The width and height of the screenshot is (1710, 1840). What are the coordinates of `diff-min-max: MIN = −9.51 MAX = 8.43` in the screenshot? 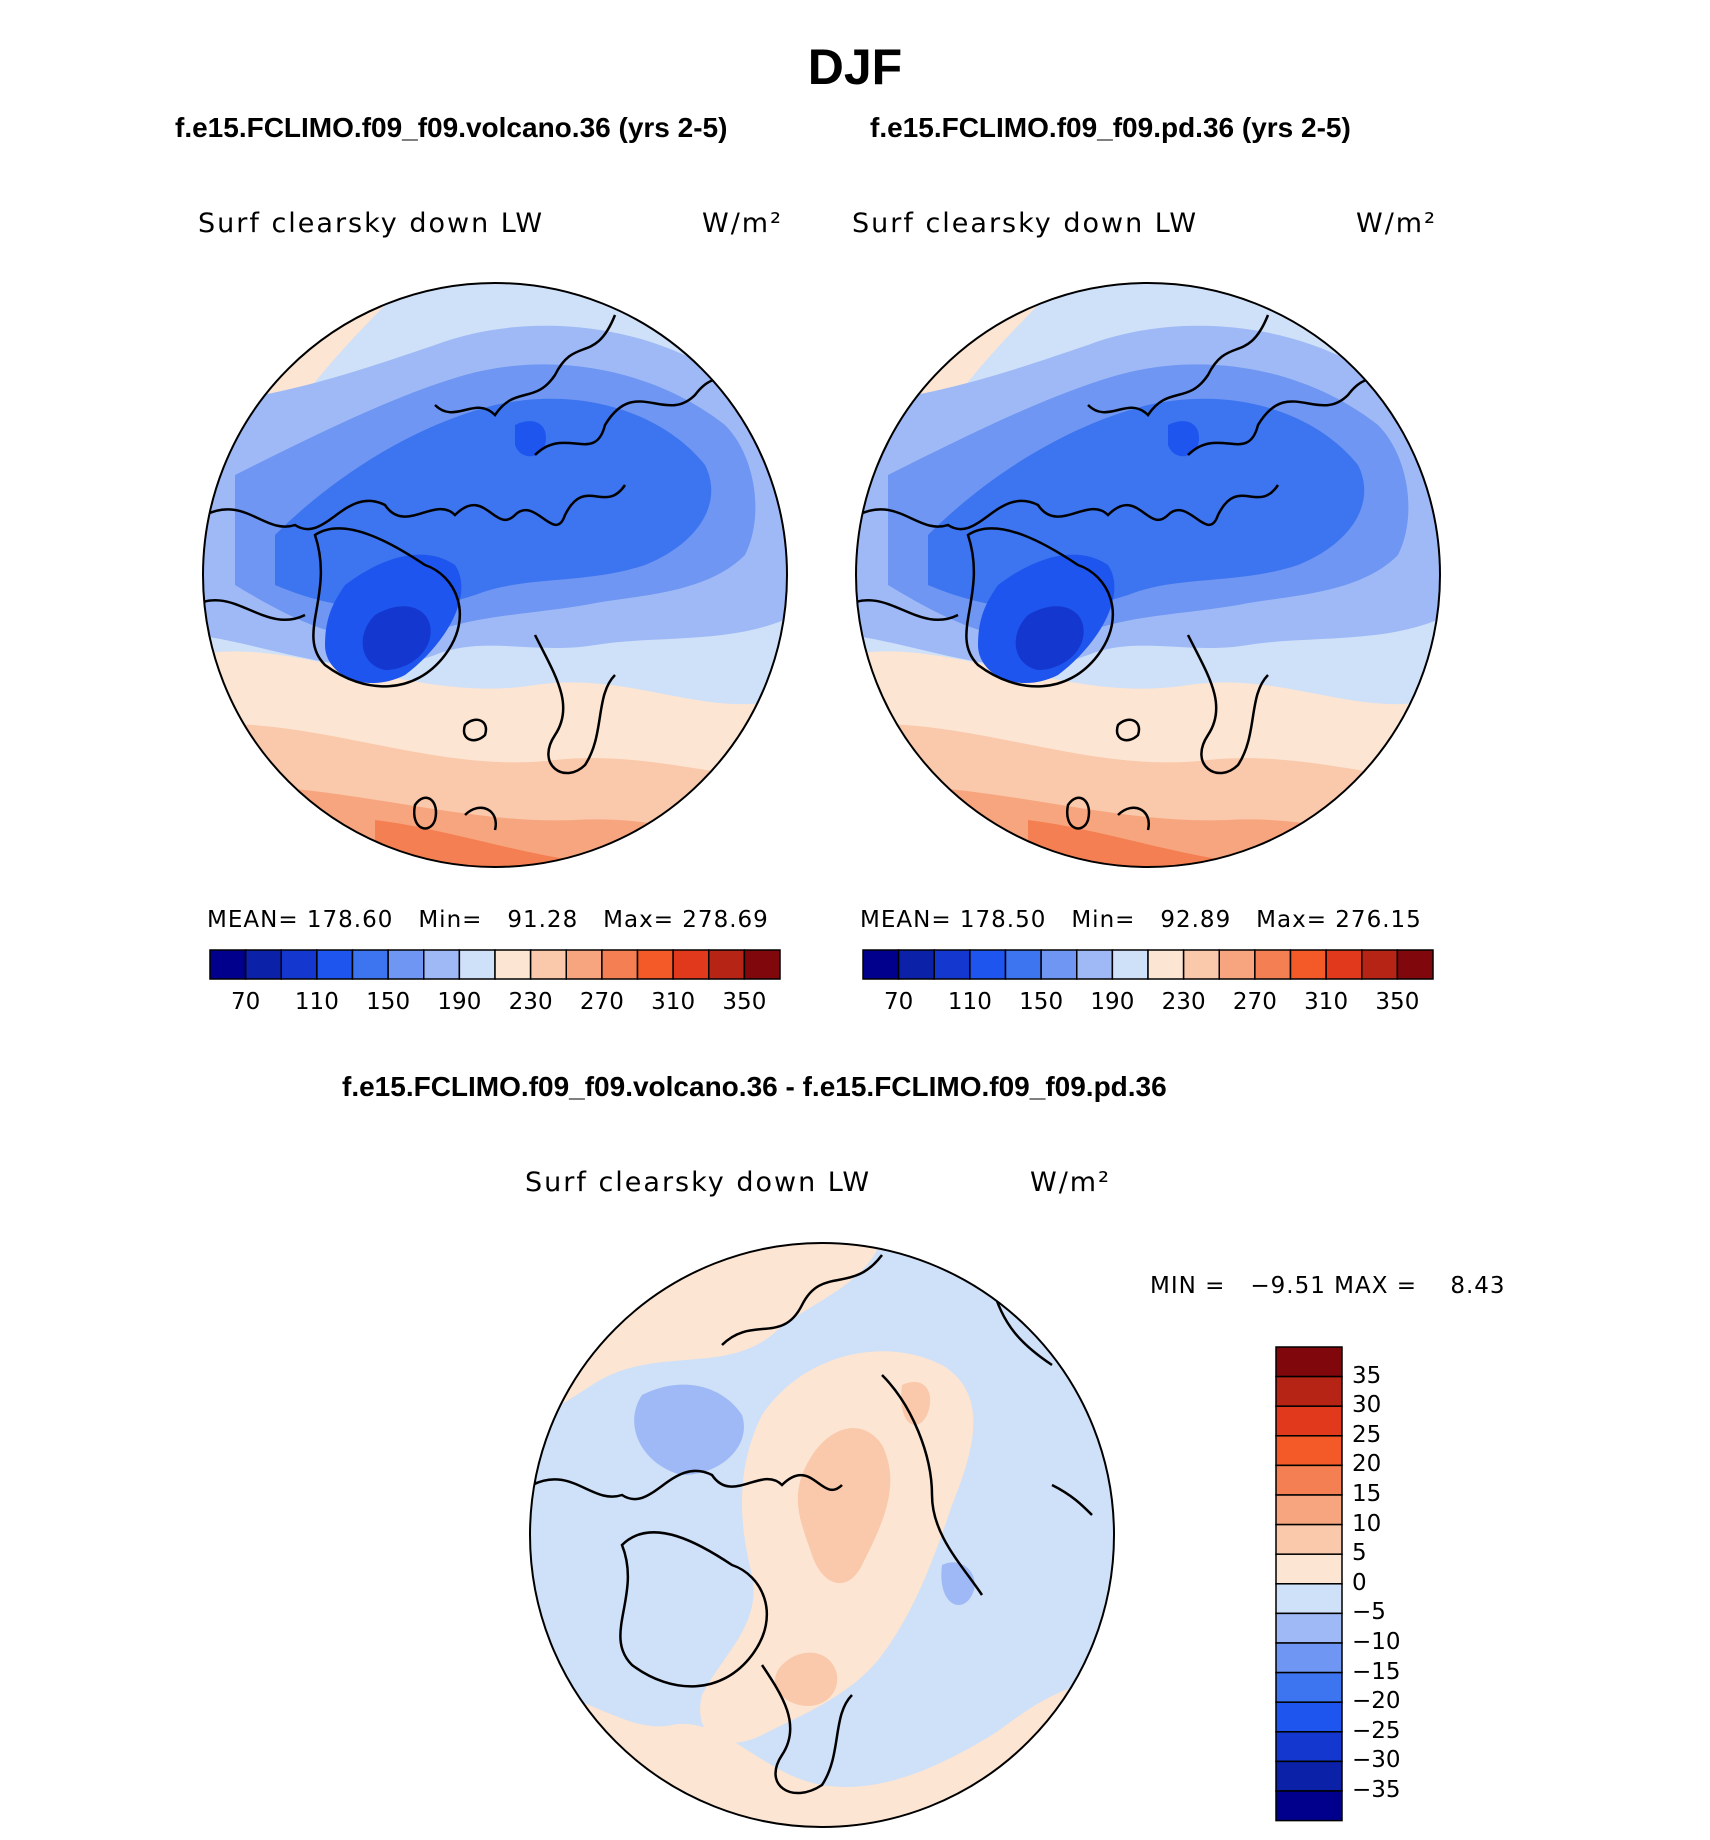 It's located at (1328, 1286).